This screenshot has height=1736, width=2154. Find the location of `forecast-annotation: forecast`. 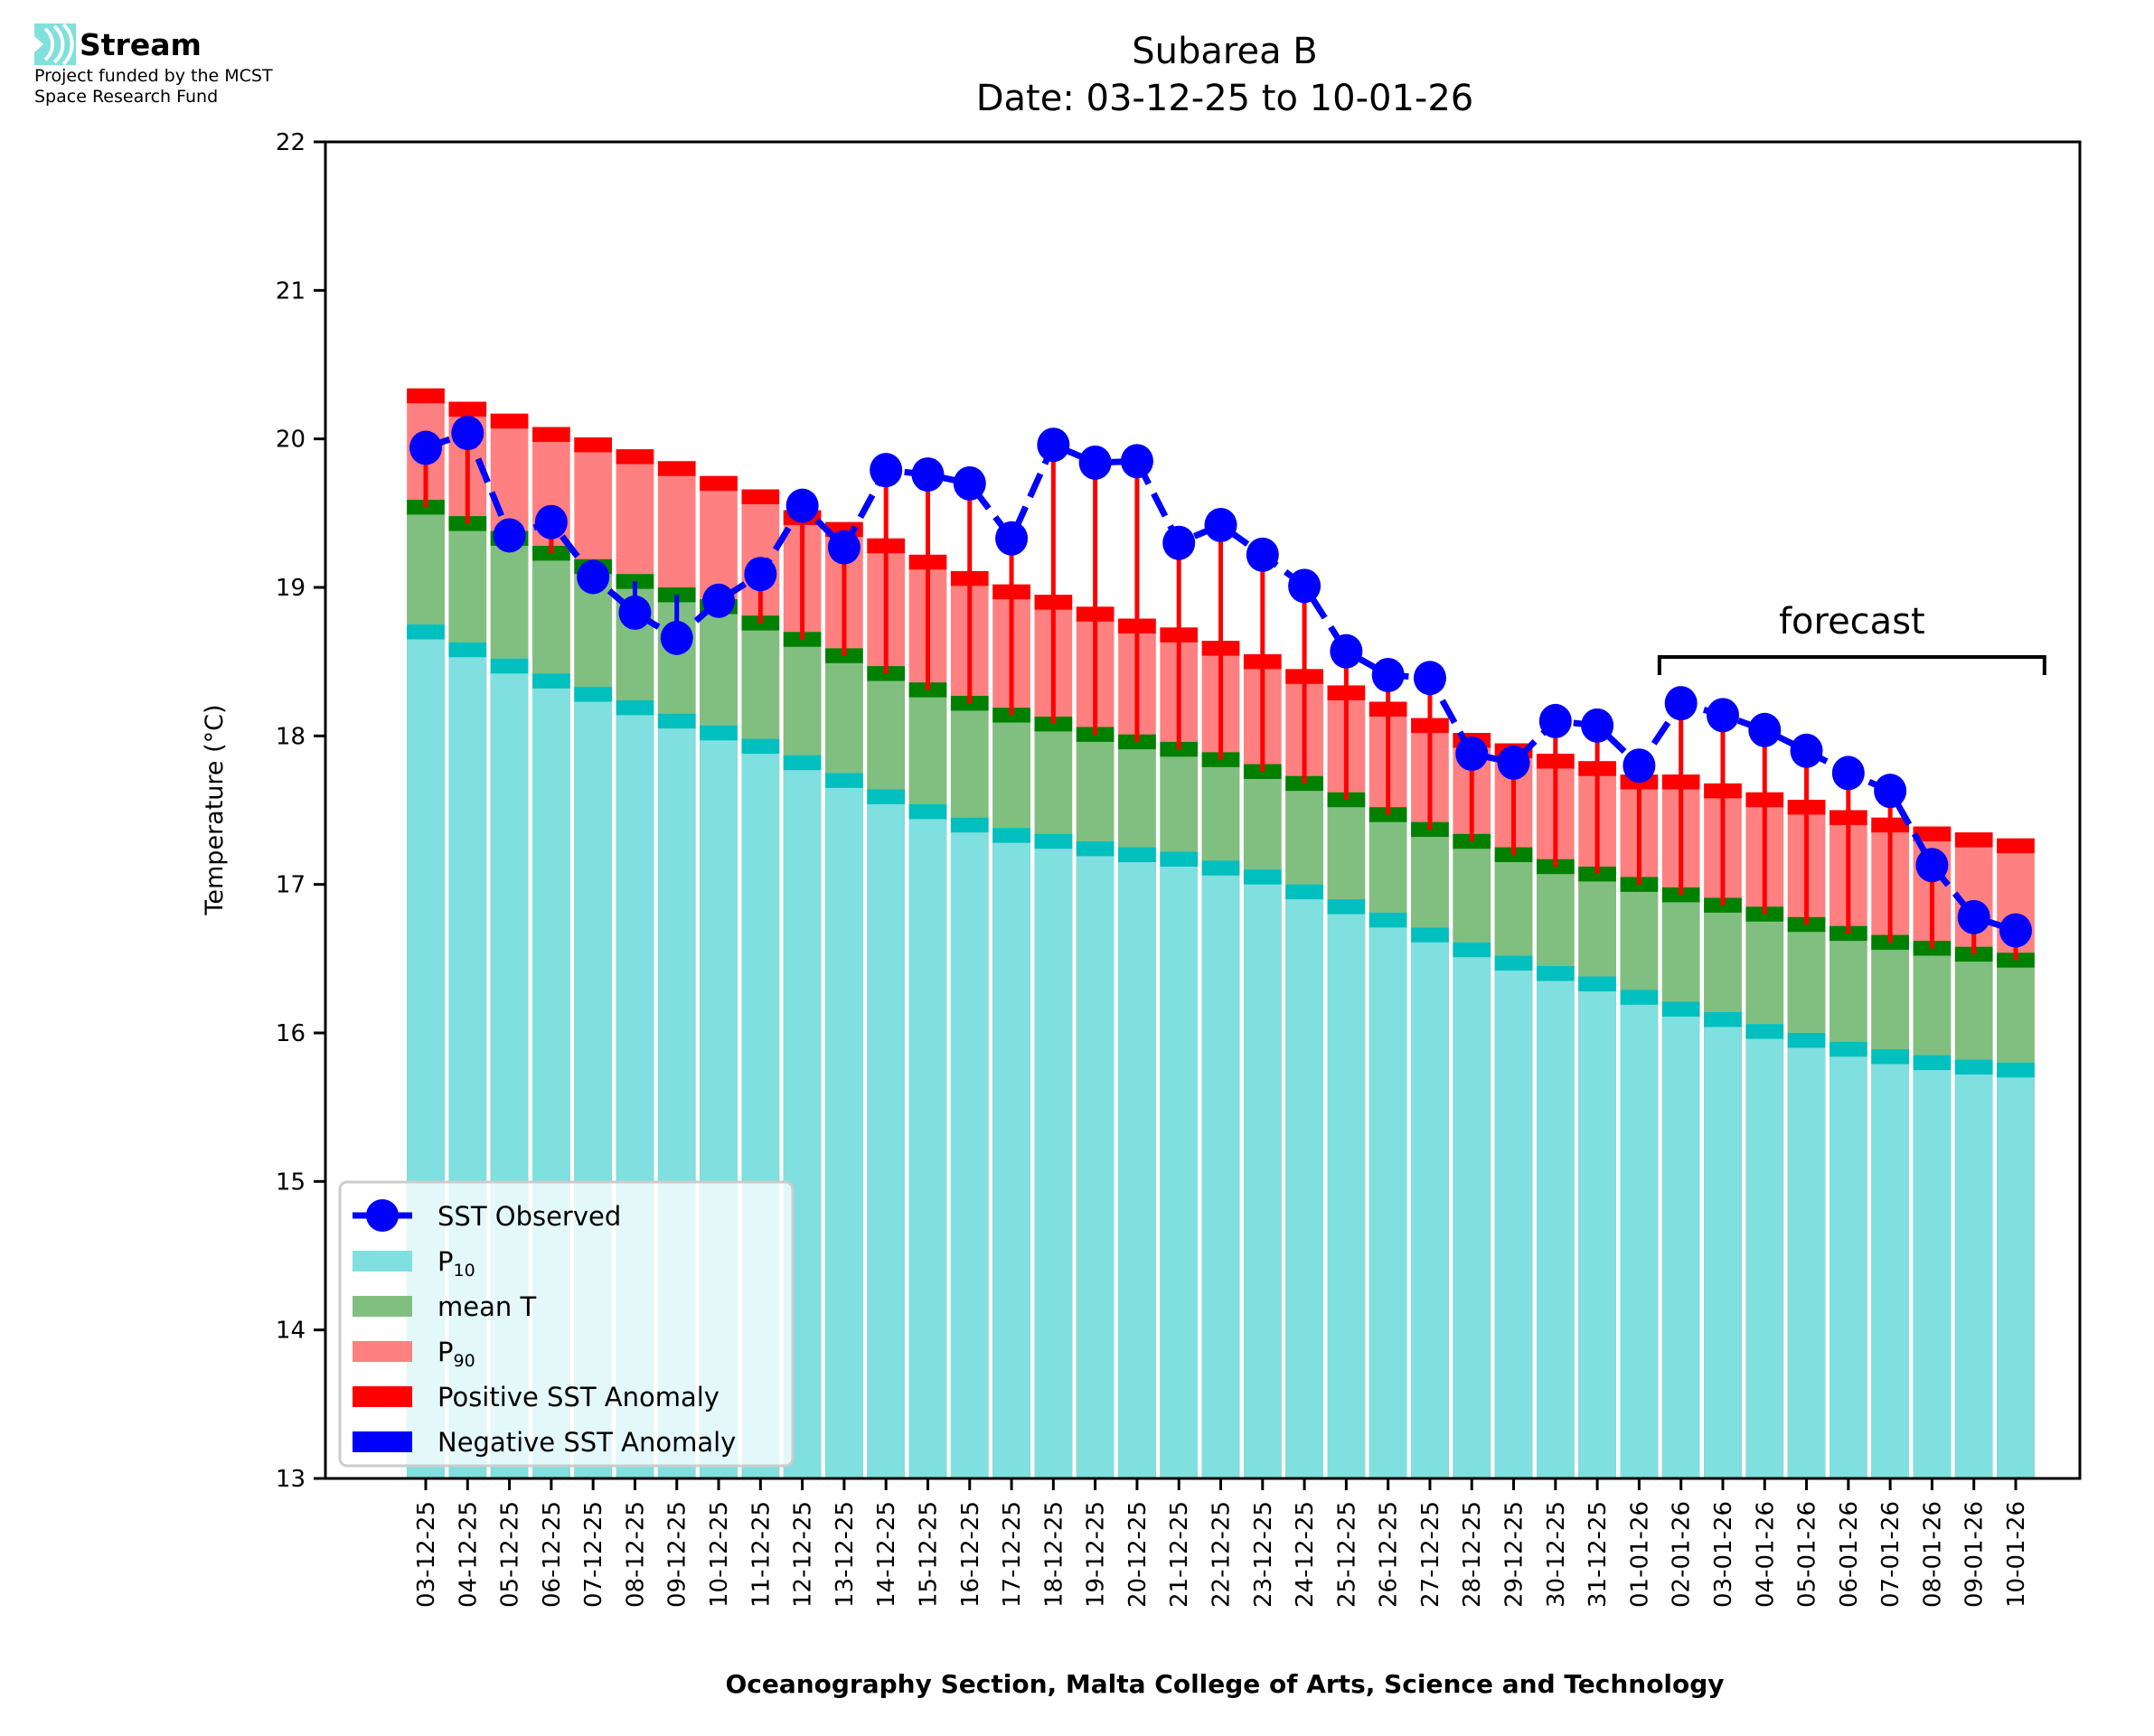

forecast-annotation: forecast is located at coordinates (1851, 638).